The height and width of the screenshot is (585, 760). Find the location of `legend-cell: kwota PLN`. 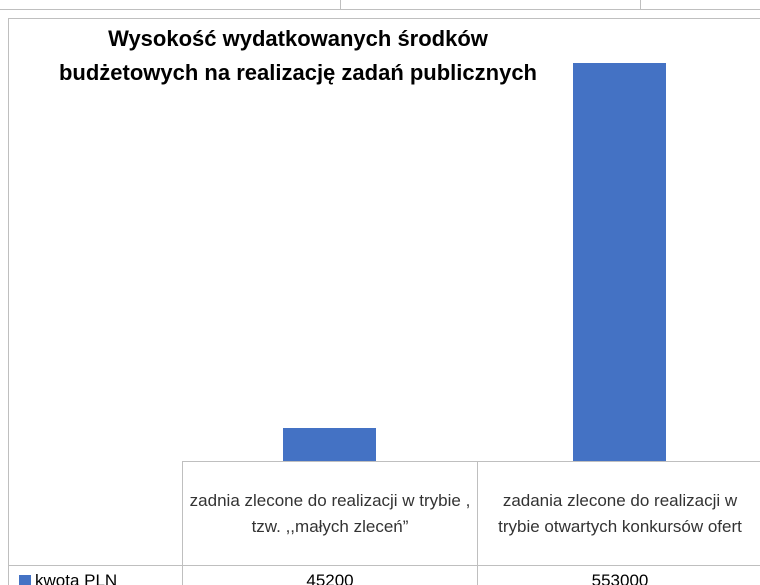

legend-cell: kwota PLN is located at coordinates (95, 575).